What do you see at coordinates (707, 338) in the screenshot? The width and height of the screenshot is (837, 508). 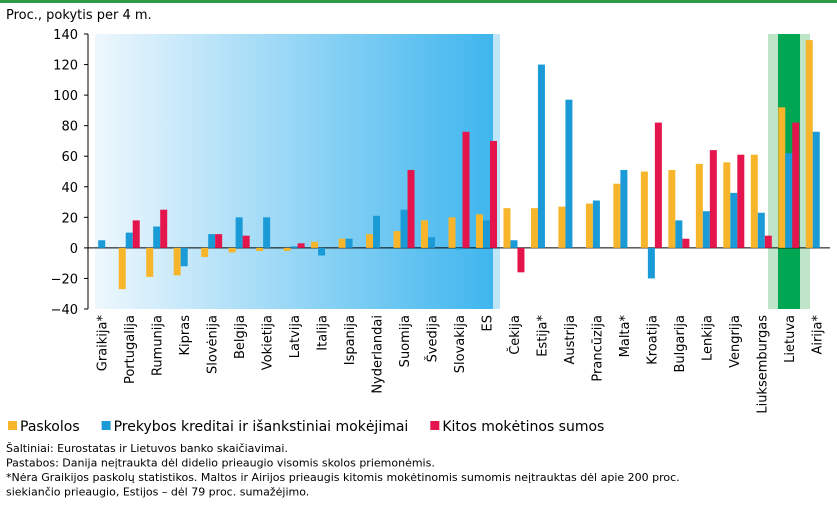 I see `x-tick-label: Lenkija` at bounding box center [707, 338].